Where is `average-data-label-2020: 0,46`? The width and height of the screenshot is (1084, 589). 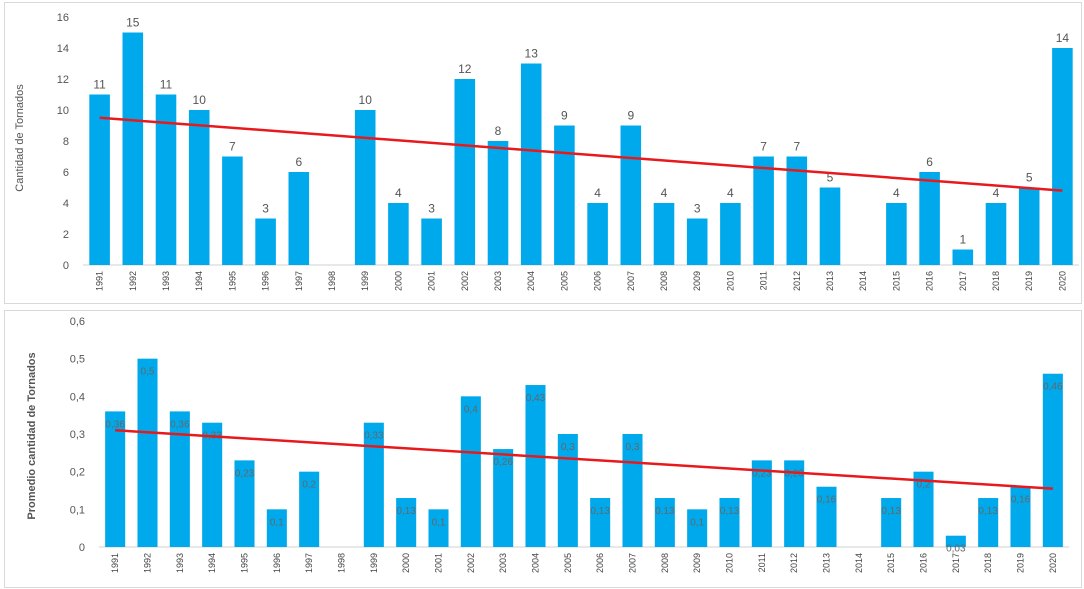
average-data-label-2020: 0,46 is located at coordinates (1053, 387).